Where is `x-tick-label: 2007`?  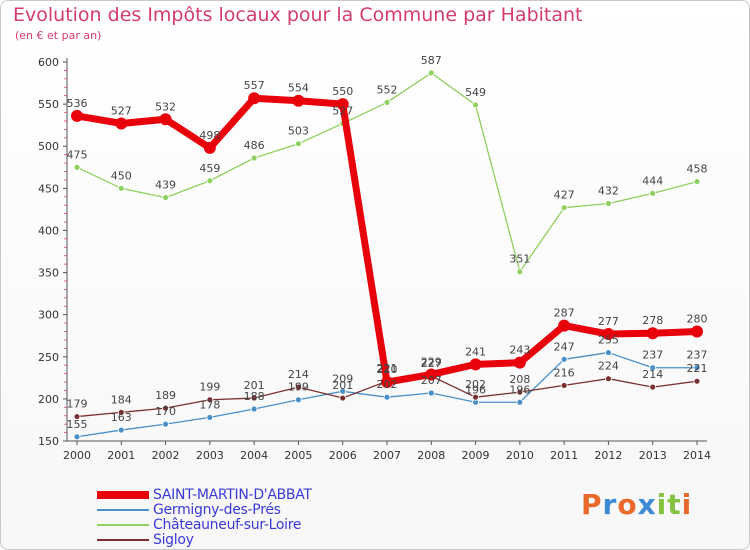
x-tick-label: 2007 is located at coordinates (387, 455).